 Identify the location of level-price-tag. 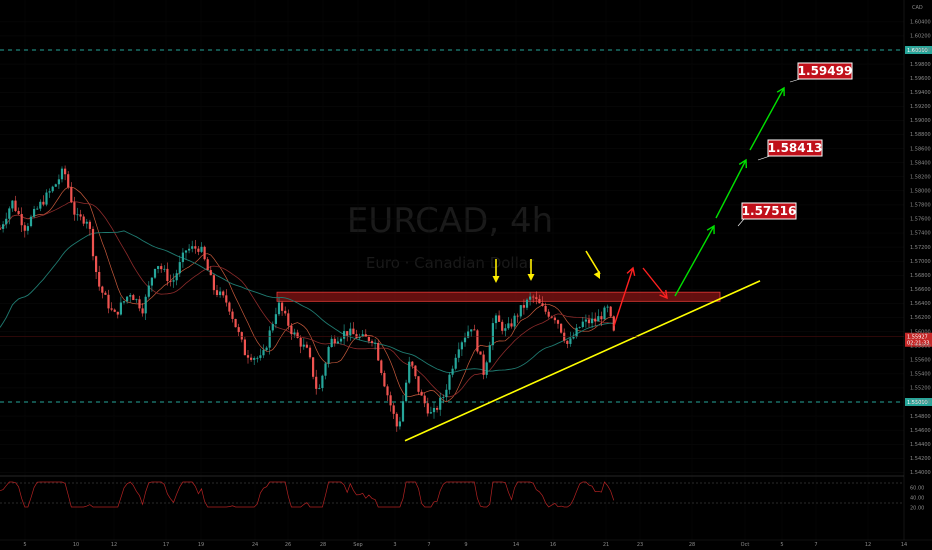
(918, 50).